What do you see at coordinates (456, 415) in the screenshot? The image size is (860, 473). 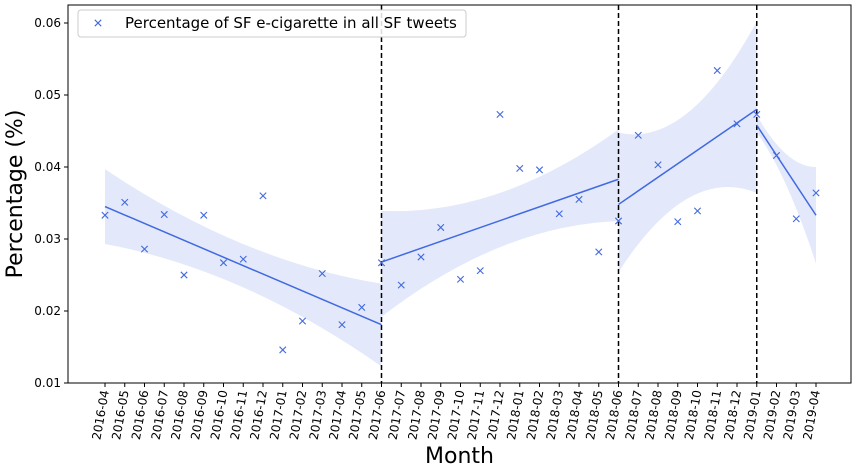 I see `x-tick-label: 2017-10` at bounding box center [456, 415].